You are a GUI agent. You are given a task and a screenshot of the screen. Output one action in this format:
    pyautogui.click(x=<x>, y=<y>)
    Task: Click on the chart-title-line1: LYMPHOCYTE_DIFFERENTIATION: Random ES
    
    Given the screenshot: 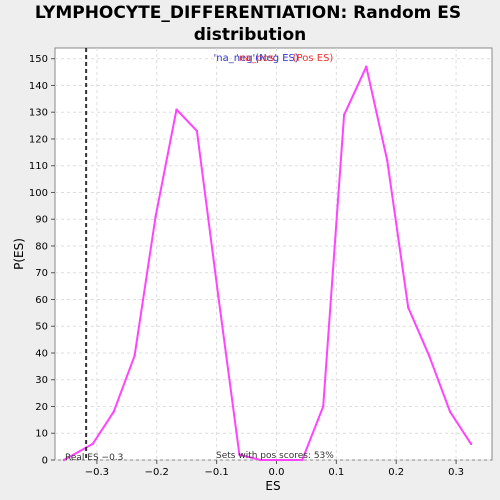 What is the action you would take?
    pyautogui.click(x=248, y=13)
    